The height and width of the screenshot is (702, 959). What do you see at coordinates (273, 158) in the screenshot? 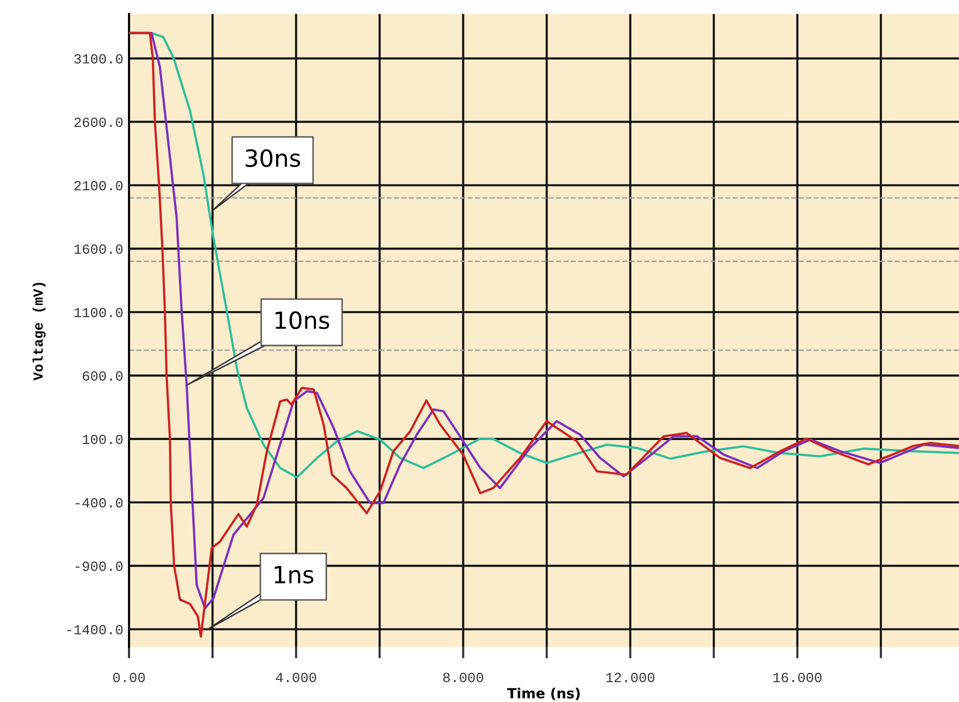
I see `annotation: 30ns` at bounding box center [273, 158].